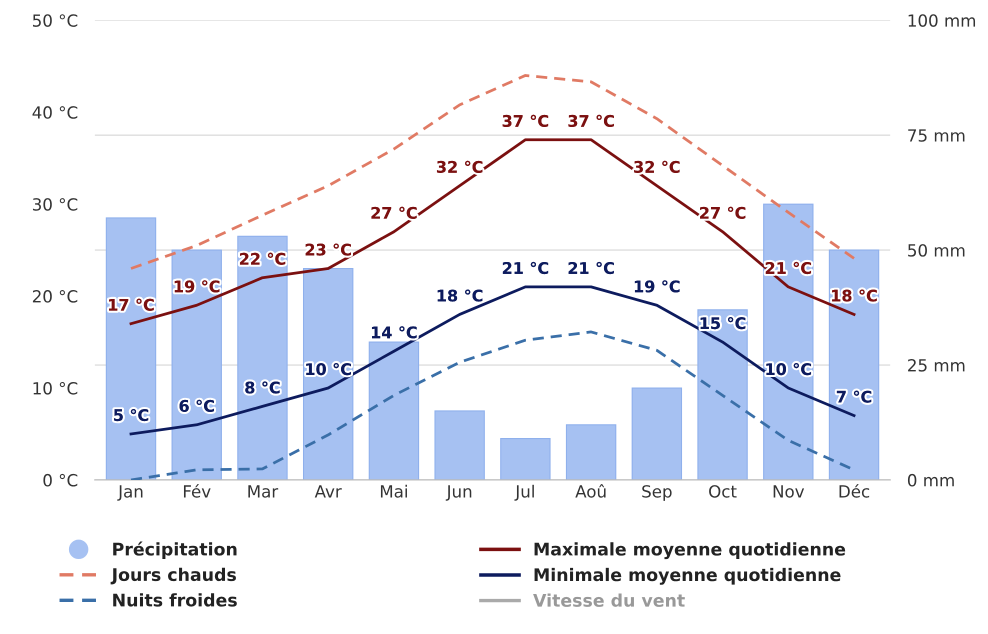 This screenshot has width=988, height=634. What do you see at coordinates (328, 369) in the screenshot?
I see `data-label: 10 °C` at bounding box center [328, 369].